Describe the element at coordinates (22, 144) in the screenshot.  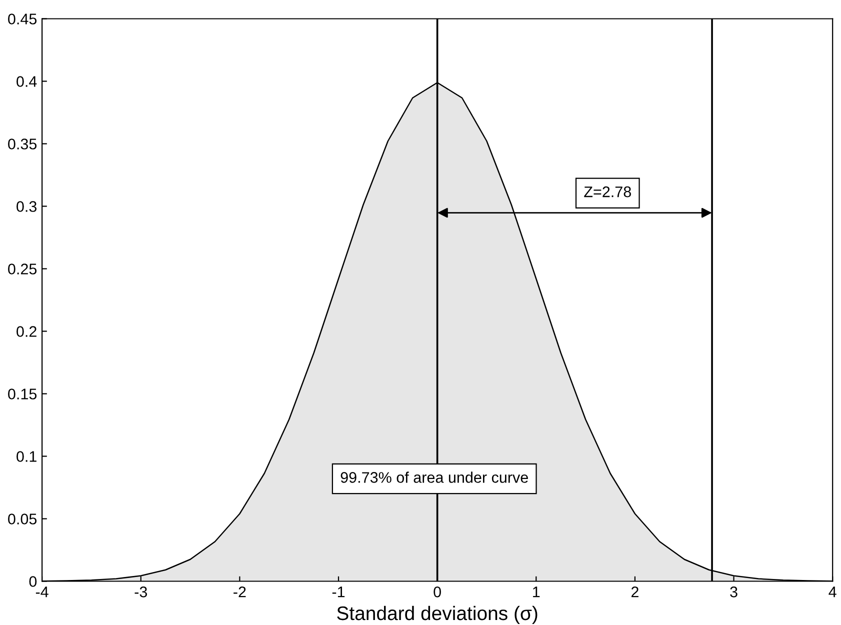
I see `y-tick-label: 0.35` at that location.